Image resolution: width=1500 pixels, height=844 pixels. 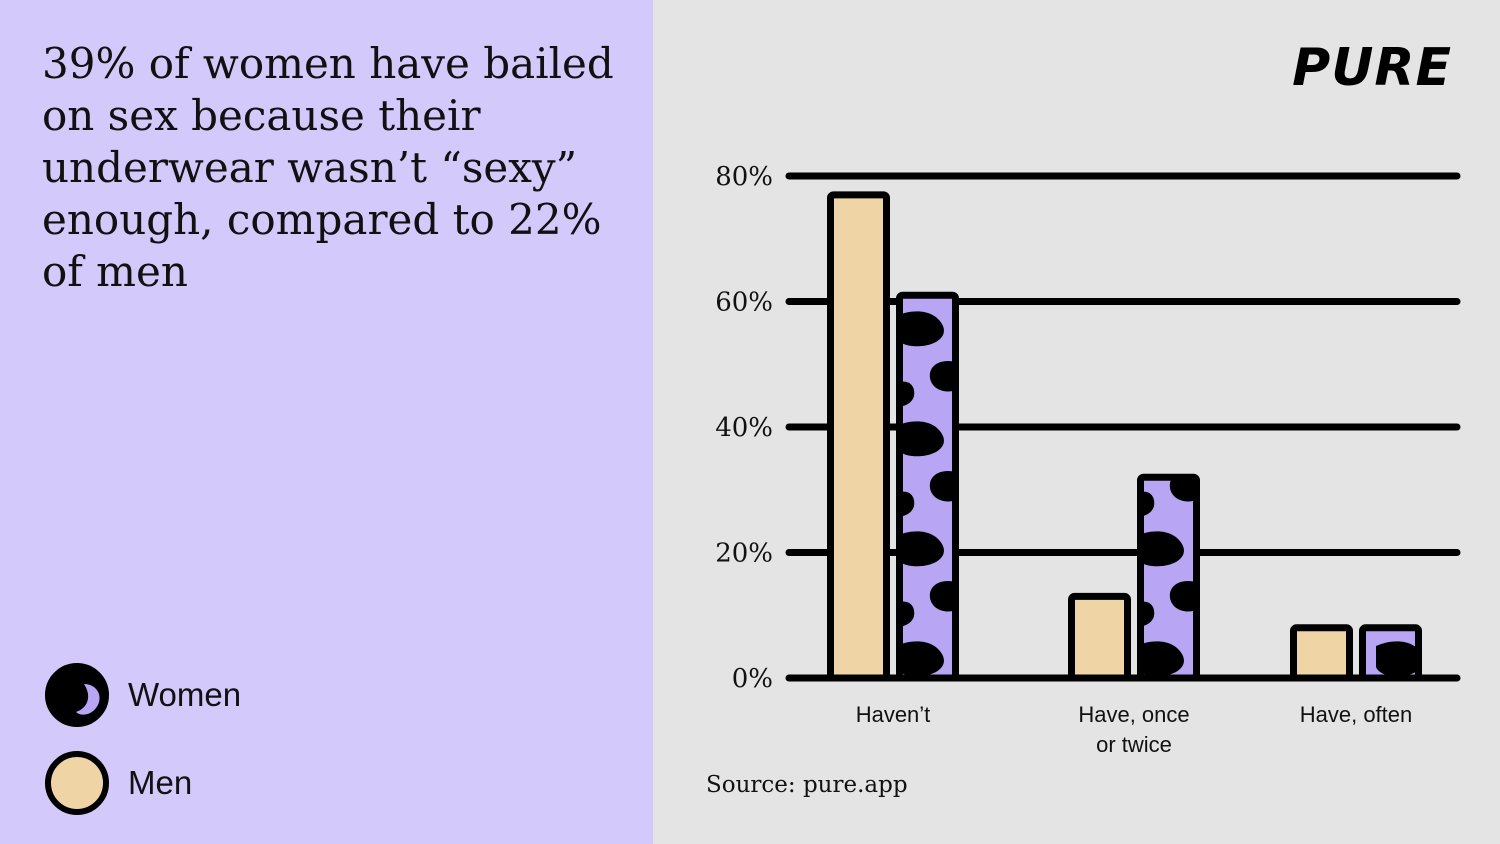 I want to click on y-tick-label: 40%, so click(x=744, y=428).